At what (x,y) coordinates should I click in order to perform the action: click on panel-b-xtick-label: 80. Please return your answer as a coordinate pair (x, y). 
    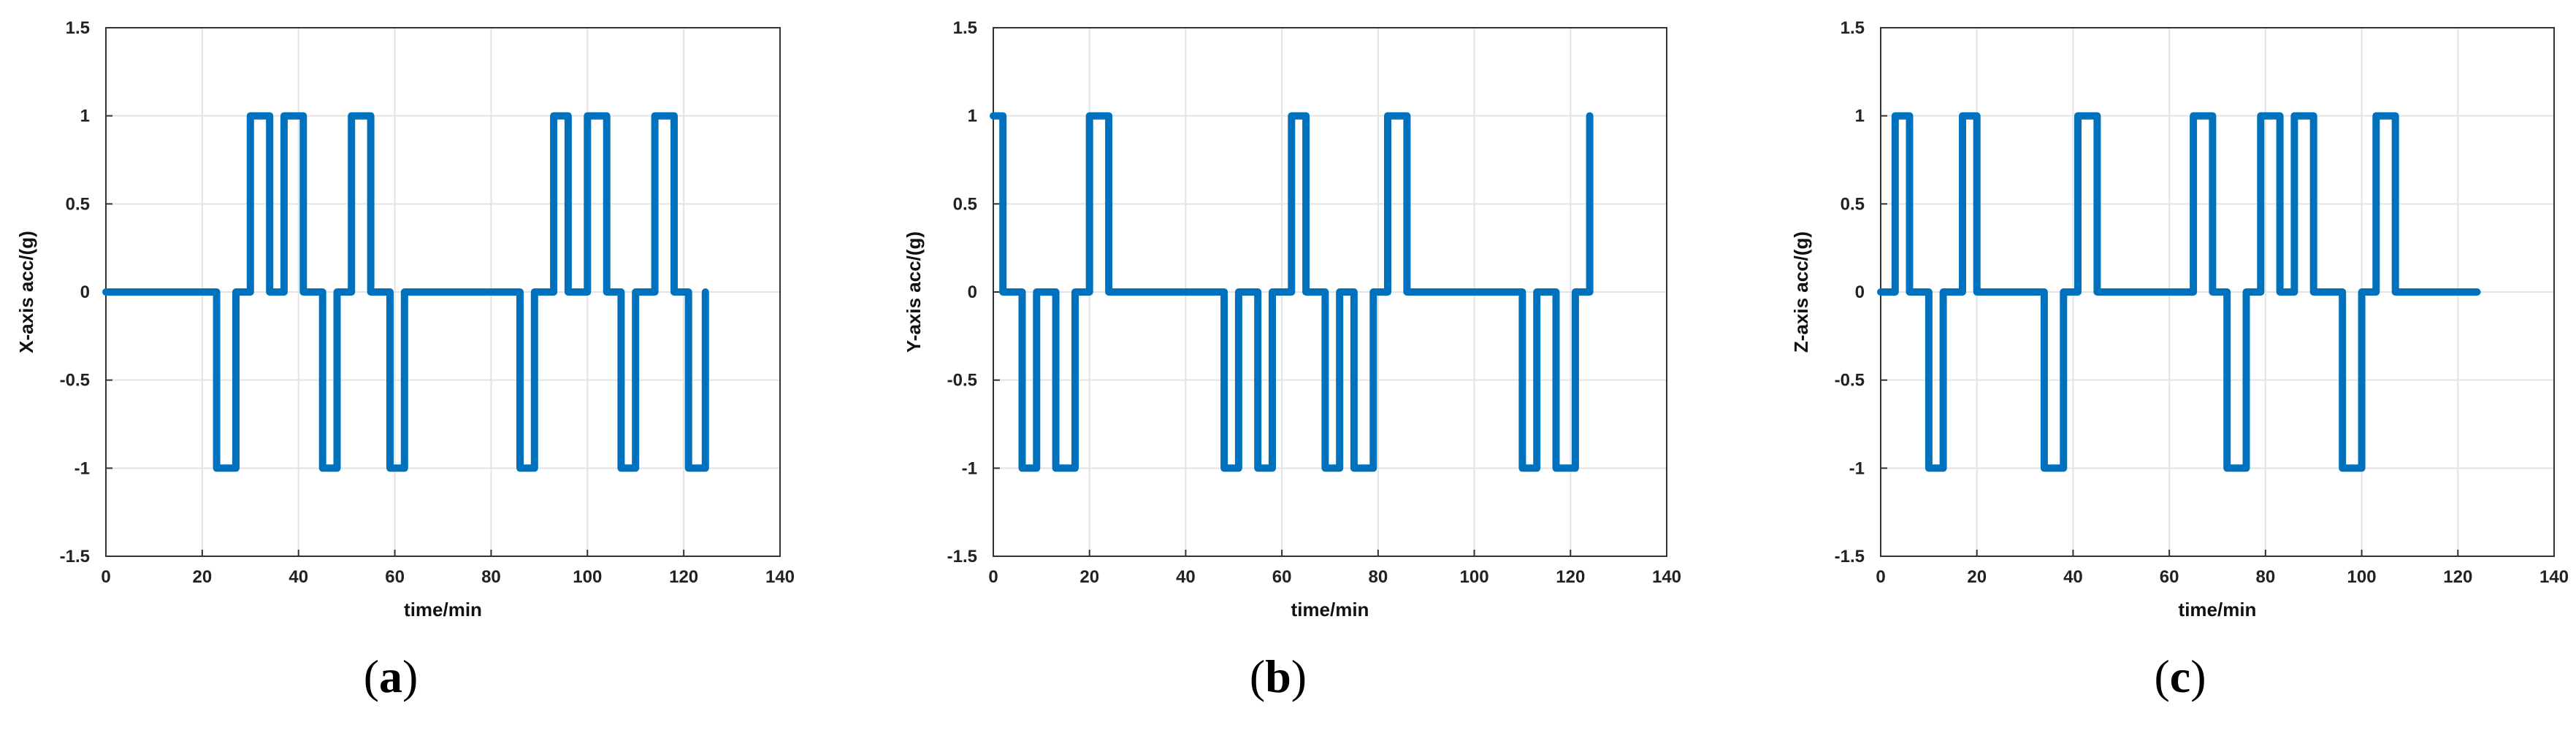
    Looking at the image, I should click on (1378, 577).